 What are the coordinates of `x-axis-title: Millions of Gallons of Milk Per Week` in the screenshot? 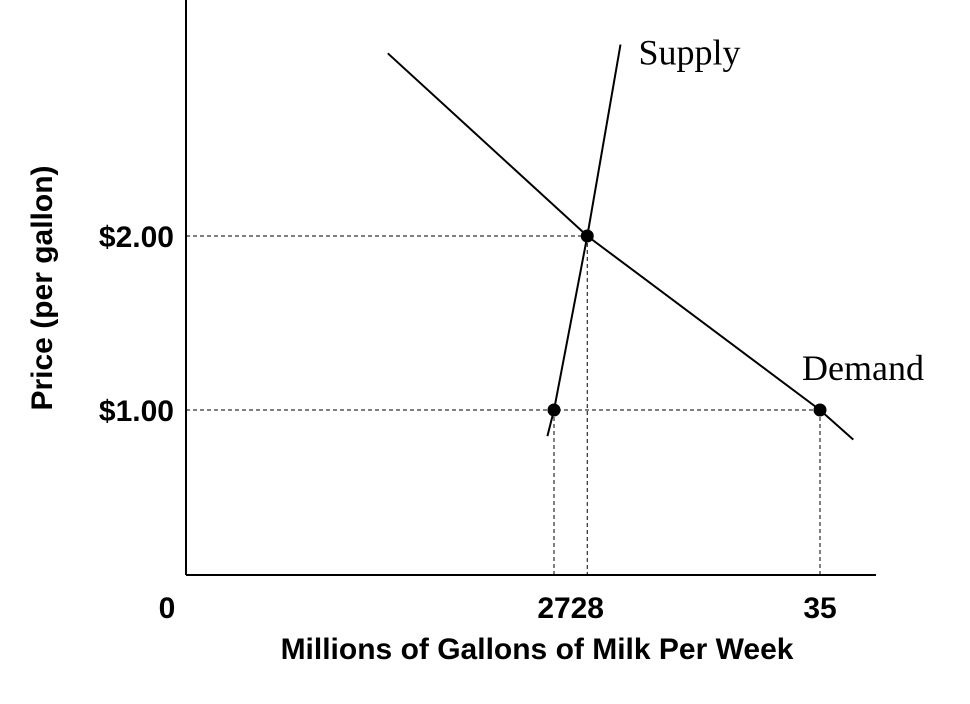 It's located at (537, 649).